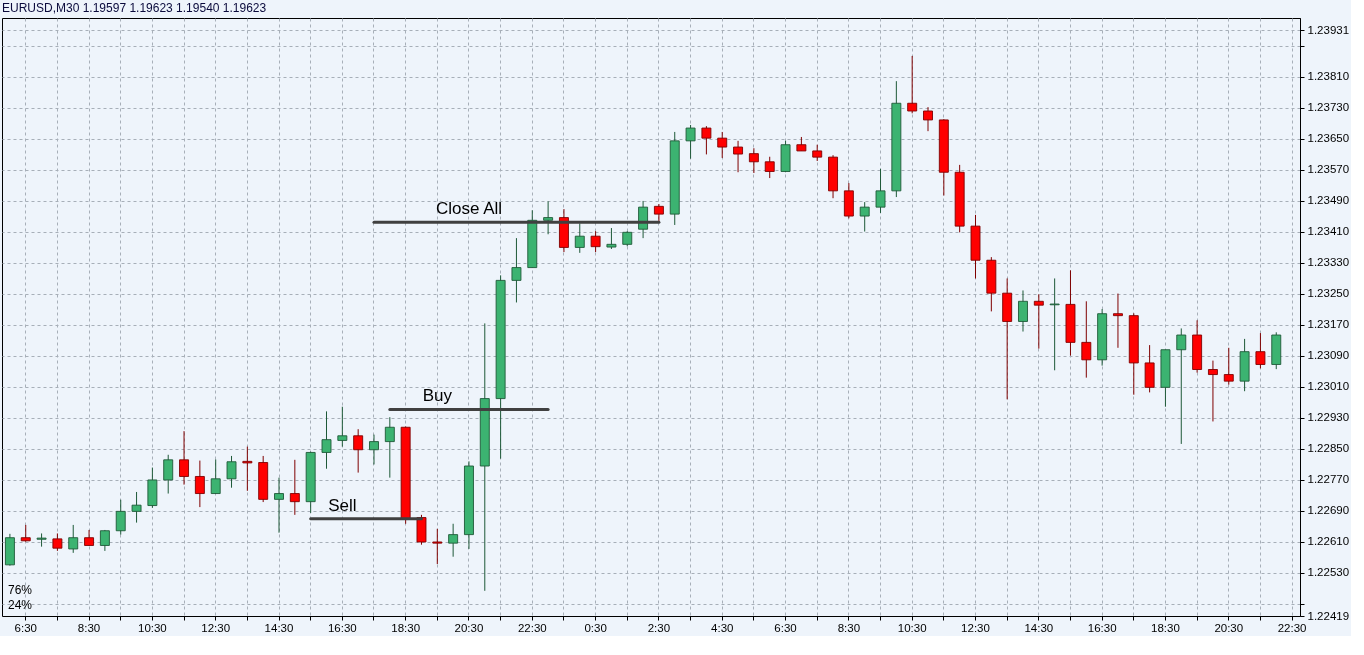  Describe the element at coordinates (1328, 541) in the screenshot. I see `y-tick-label: 1.22610` at that location.